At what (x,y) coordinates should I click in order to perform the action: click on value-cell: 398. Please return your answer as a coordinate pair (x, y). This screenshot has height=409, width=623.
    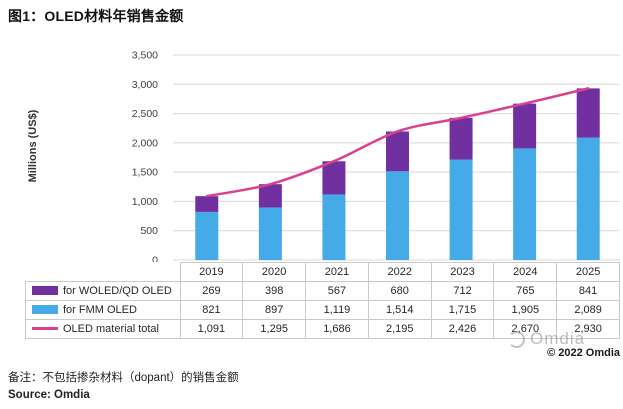
    Looking at the image, I should click on (274, 290).